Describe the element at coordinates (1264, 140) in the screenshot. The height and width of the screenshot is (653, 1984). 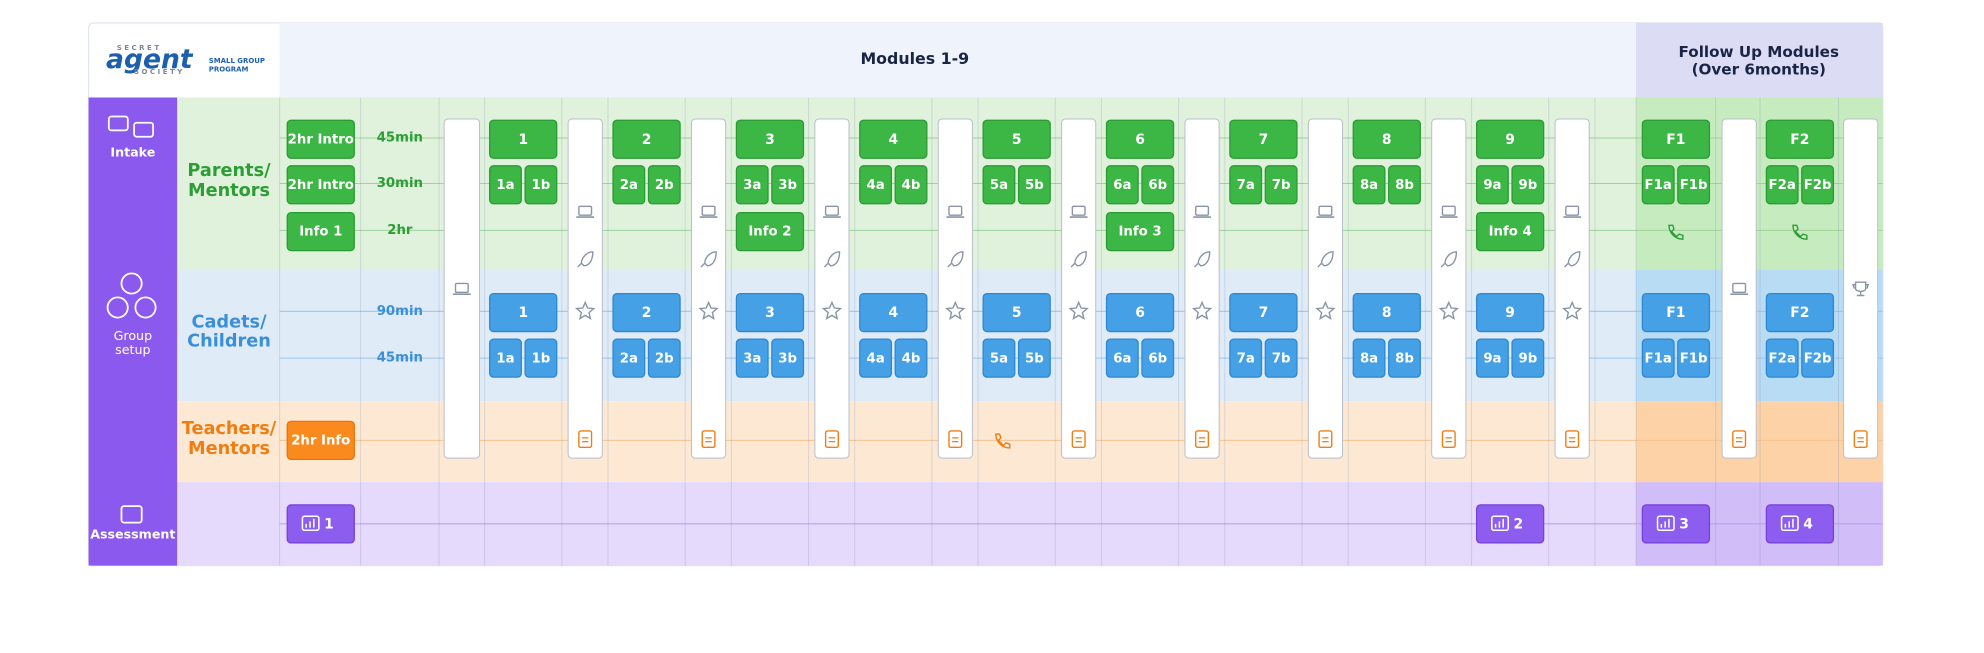
I see `parent-module-box-label: 7` at that location.